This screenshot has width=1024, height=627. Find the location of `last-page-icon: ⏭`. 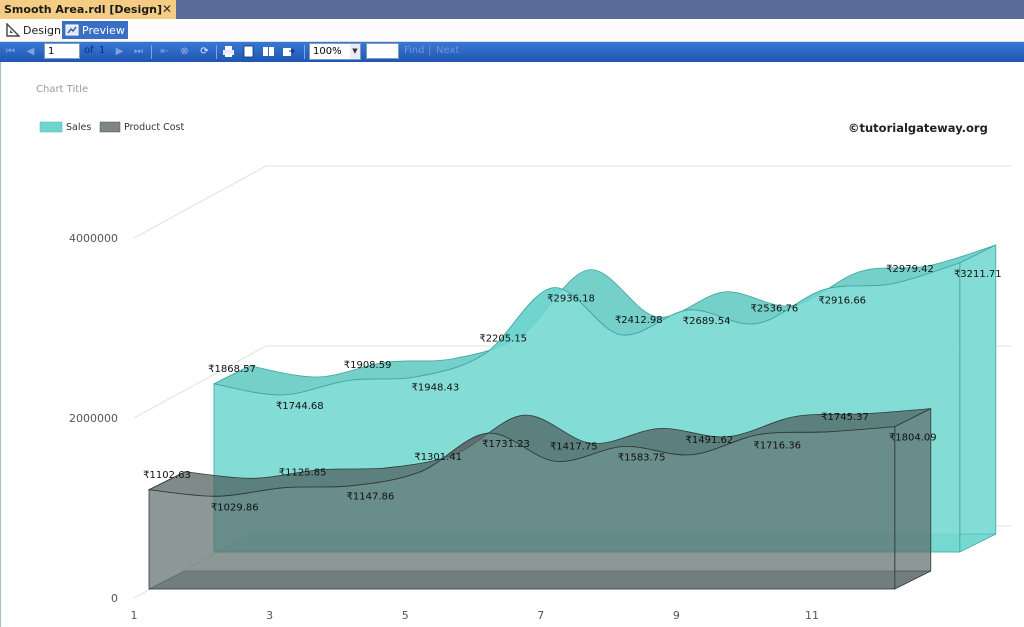

last-page-icon: ⏭ is located at coordinates (138, 51).